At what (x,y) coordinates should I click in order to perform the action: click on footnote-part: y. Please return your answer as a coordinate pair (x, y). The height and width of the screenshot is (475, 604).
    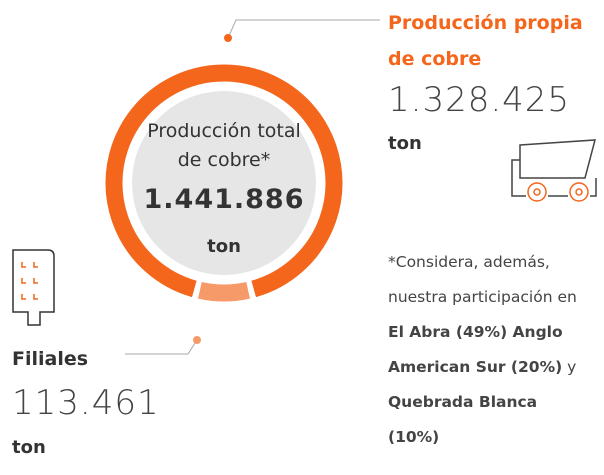
    Looking at the image, I should click on (569, 367).